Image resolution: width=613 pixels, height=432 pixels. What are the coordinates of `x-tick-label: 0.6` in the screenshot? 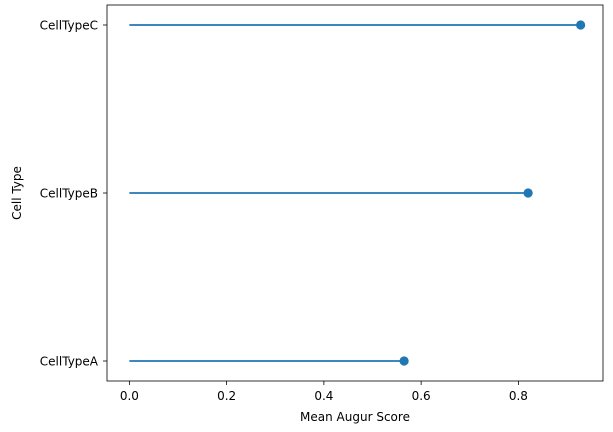 It's located at (421, 396).